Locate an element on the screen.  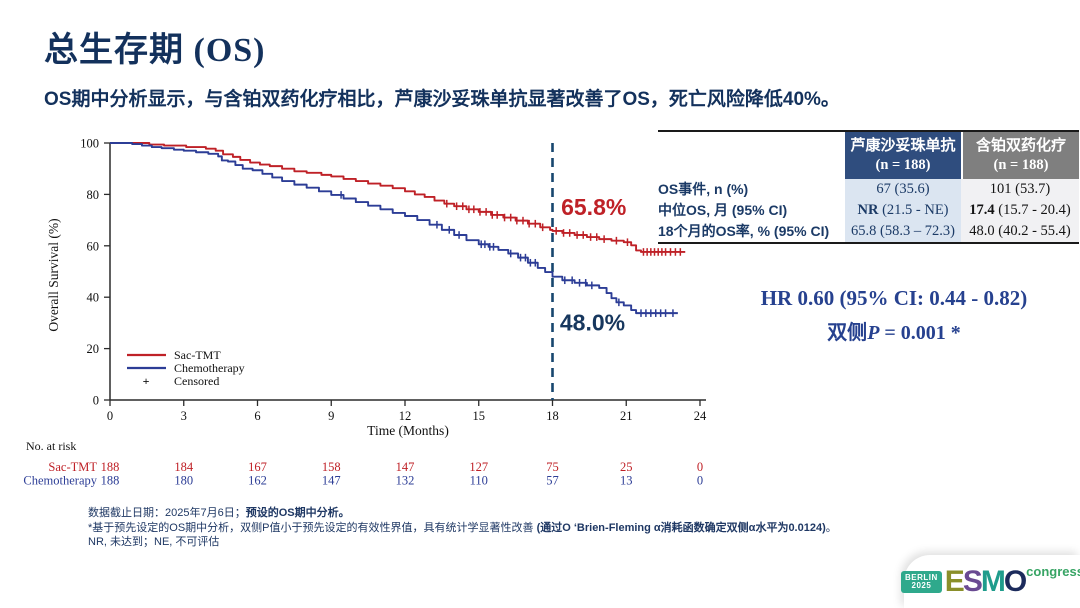
esmo-wordmark: ESMO is located at coordinates (985, 581).